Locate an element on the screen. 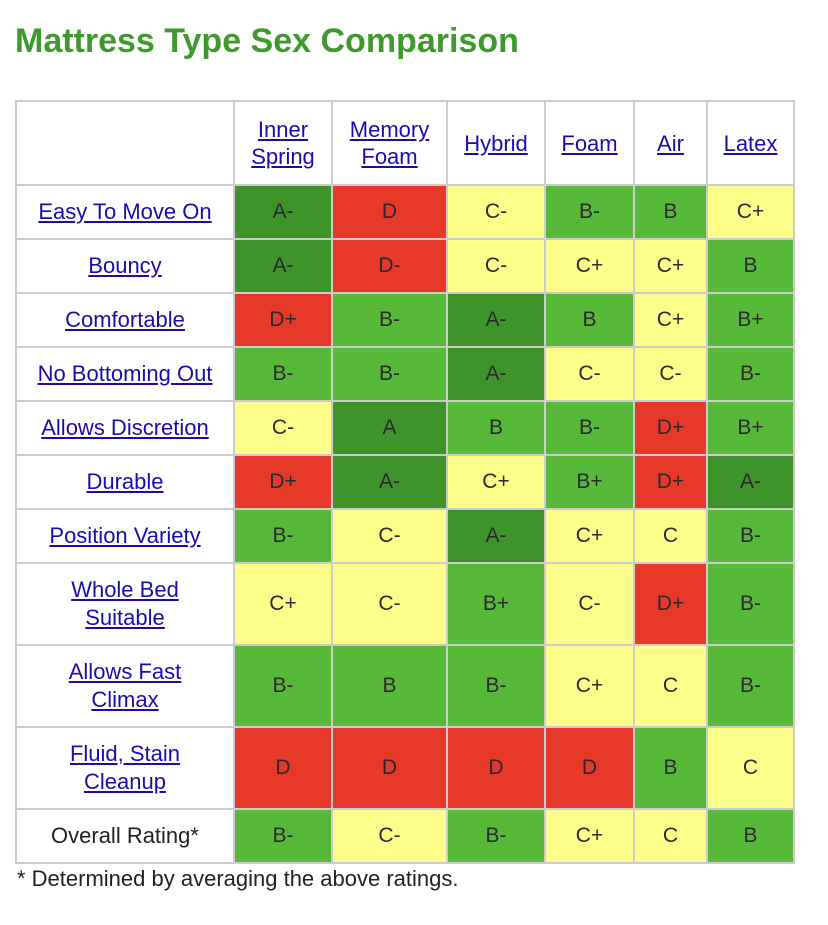 The width and height of the screenshot is (828, 925). page-title: Mattress Type Sex Comparison is located at coordinates (267, 41).